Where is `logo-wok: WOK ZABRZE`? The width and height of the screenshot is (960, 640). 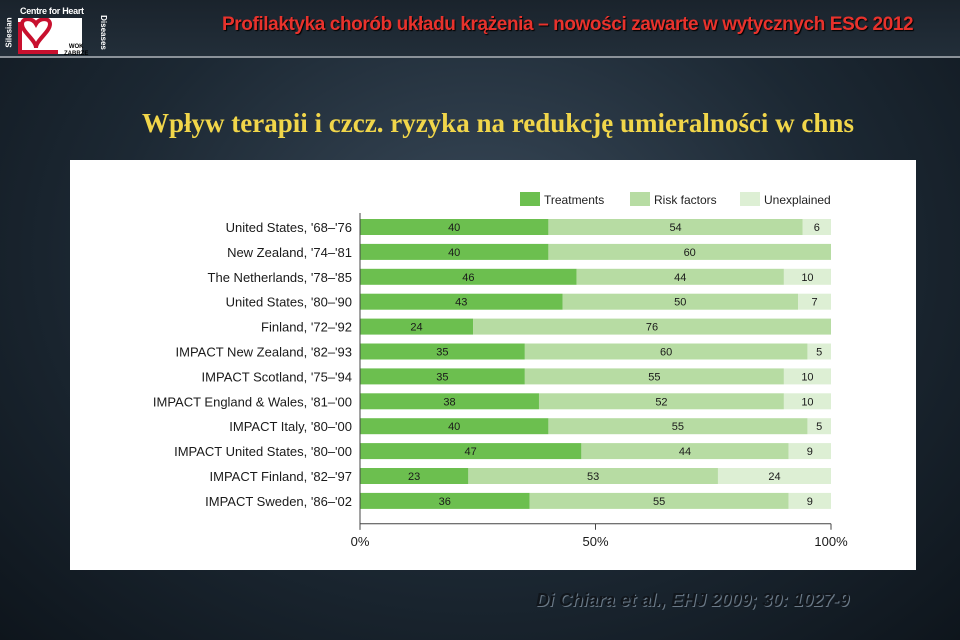
logo-wok: WOK ZABRZE is located at coordinates (76, 51).